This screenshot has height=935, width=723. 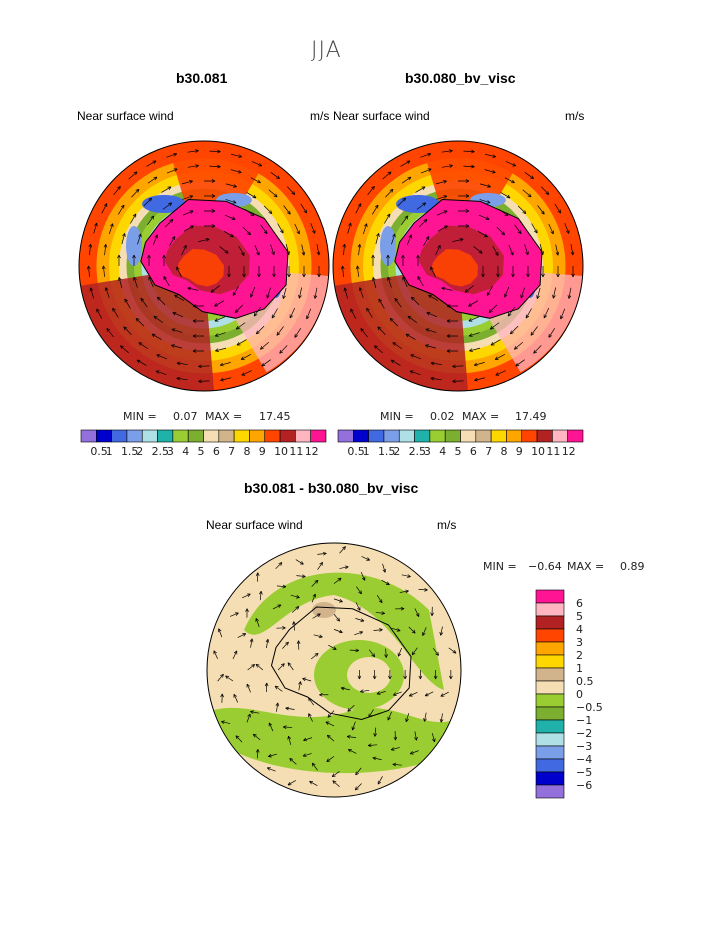 What do you see at coordinates (579, 629) in the screenshot?
I see `panel-c-colorbar-tick: 4` at bounding box center [579, 629].